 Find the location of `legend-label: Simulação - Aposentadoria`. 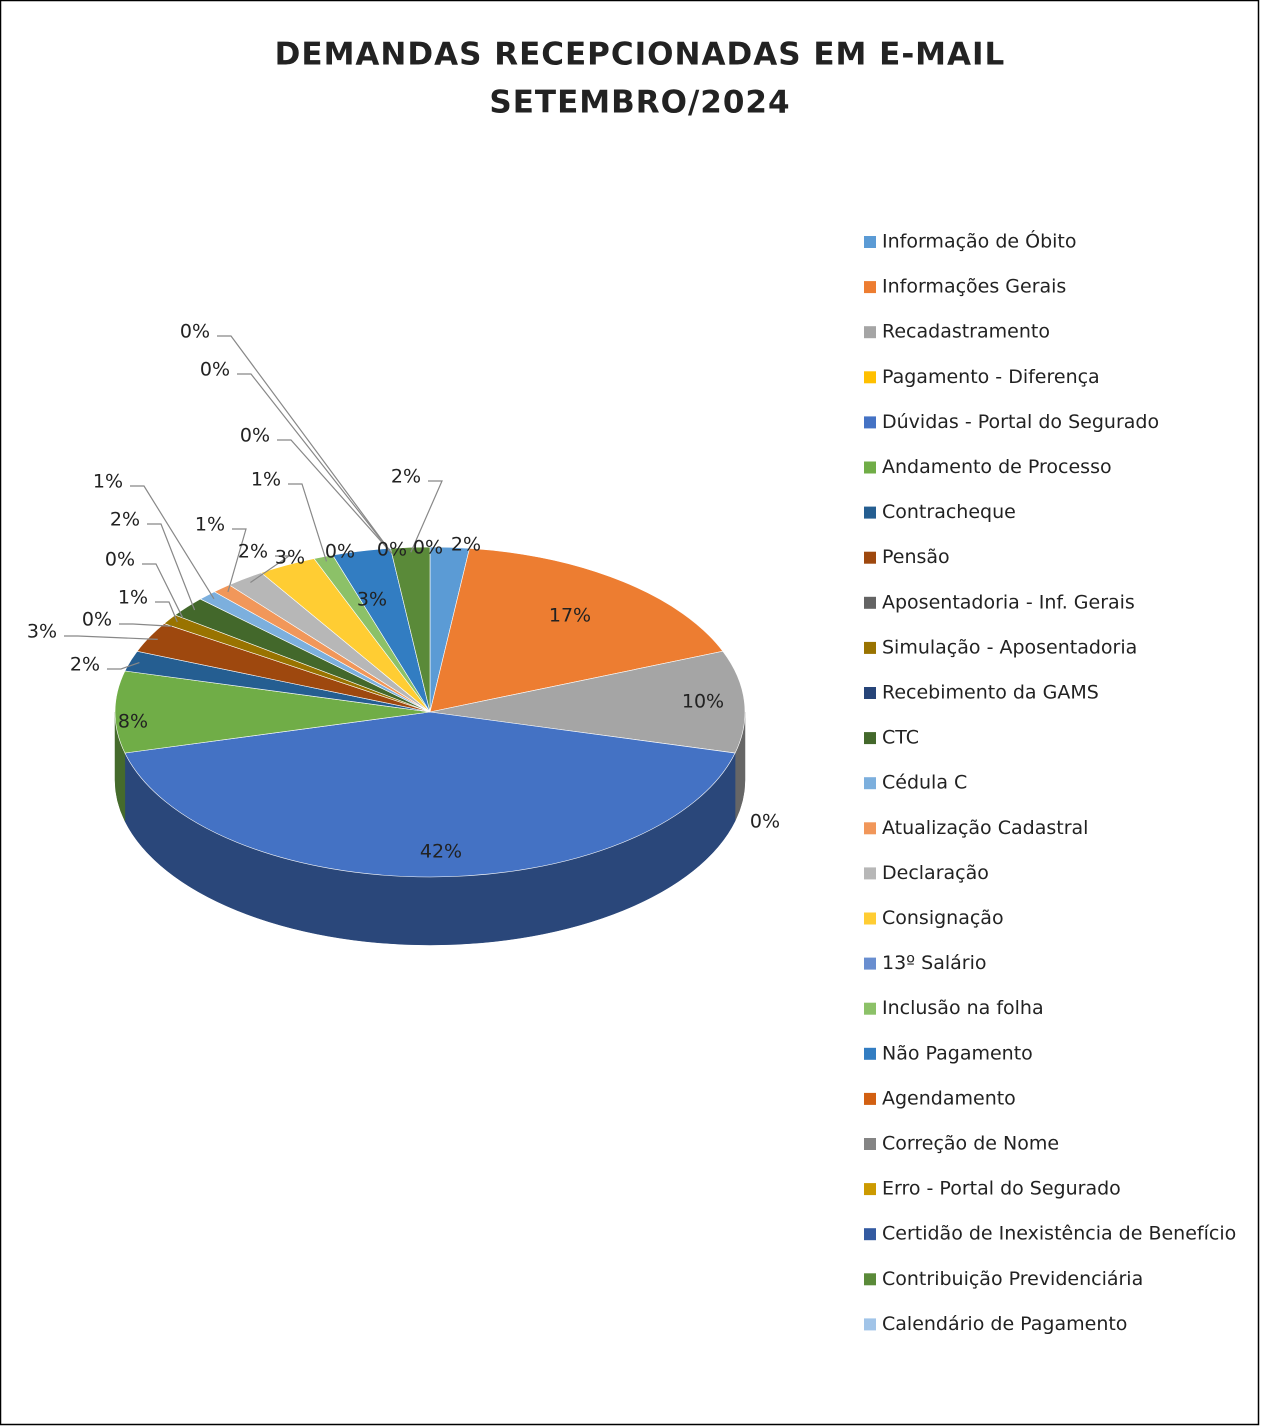

legend-label: Simulação - Aposentadoria is located at coordinates (1009, 647).